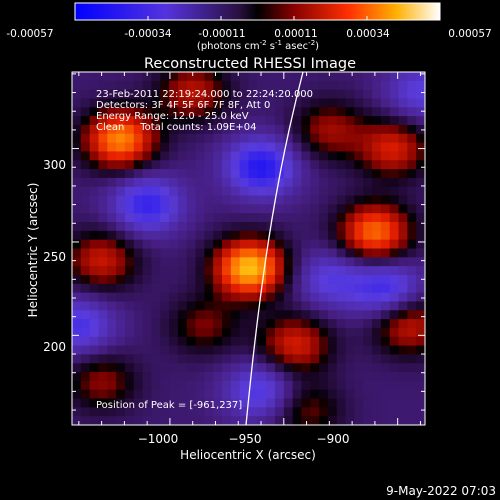 The image size is (500, 500). Describe the element at coordinates (54, 347) in the screenshot. I see `y-tick-label: 200` at that location.